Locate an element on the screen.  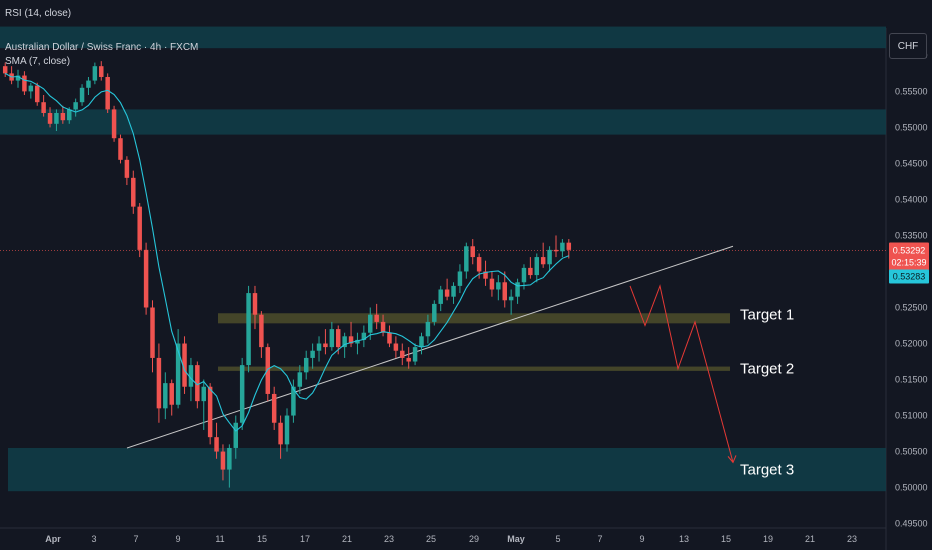
sma-price-tag is located at coordinates (909, 276).